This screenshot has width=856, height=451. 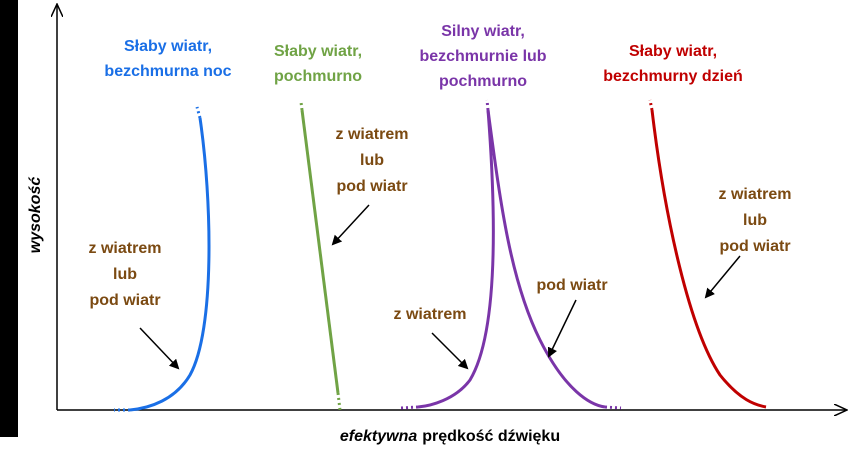 I want to click on profile-label: Silny wiatr,, so click(x=483, y=31).